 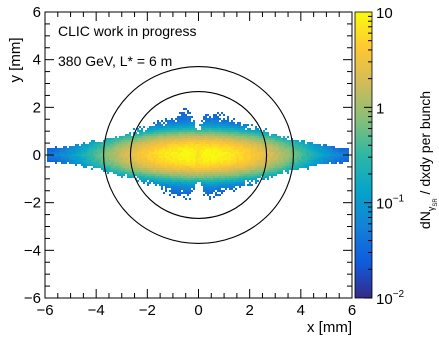 I want to click on annotation-energy: 380 GeV, L* = 6 m, so click(x=115, y=61).